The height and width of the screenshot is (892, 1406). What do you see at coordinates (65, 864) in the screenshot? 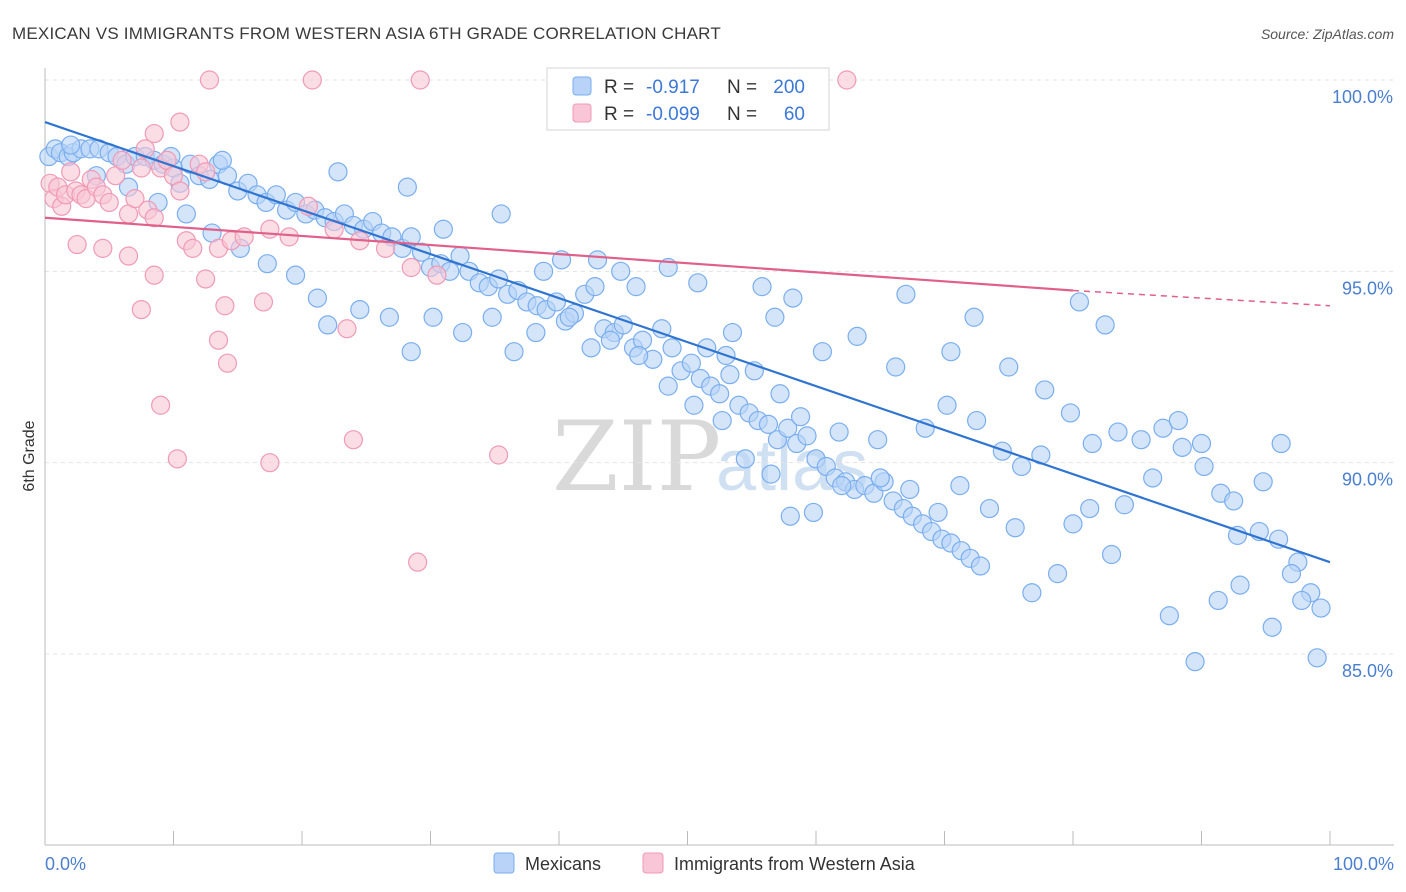
I see `x-tick-label-left: 0.0%` at bounding box center [65, 864].